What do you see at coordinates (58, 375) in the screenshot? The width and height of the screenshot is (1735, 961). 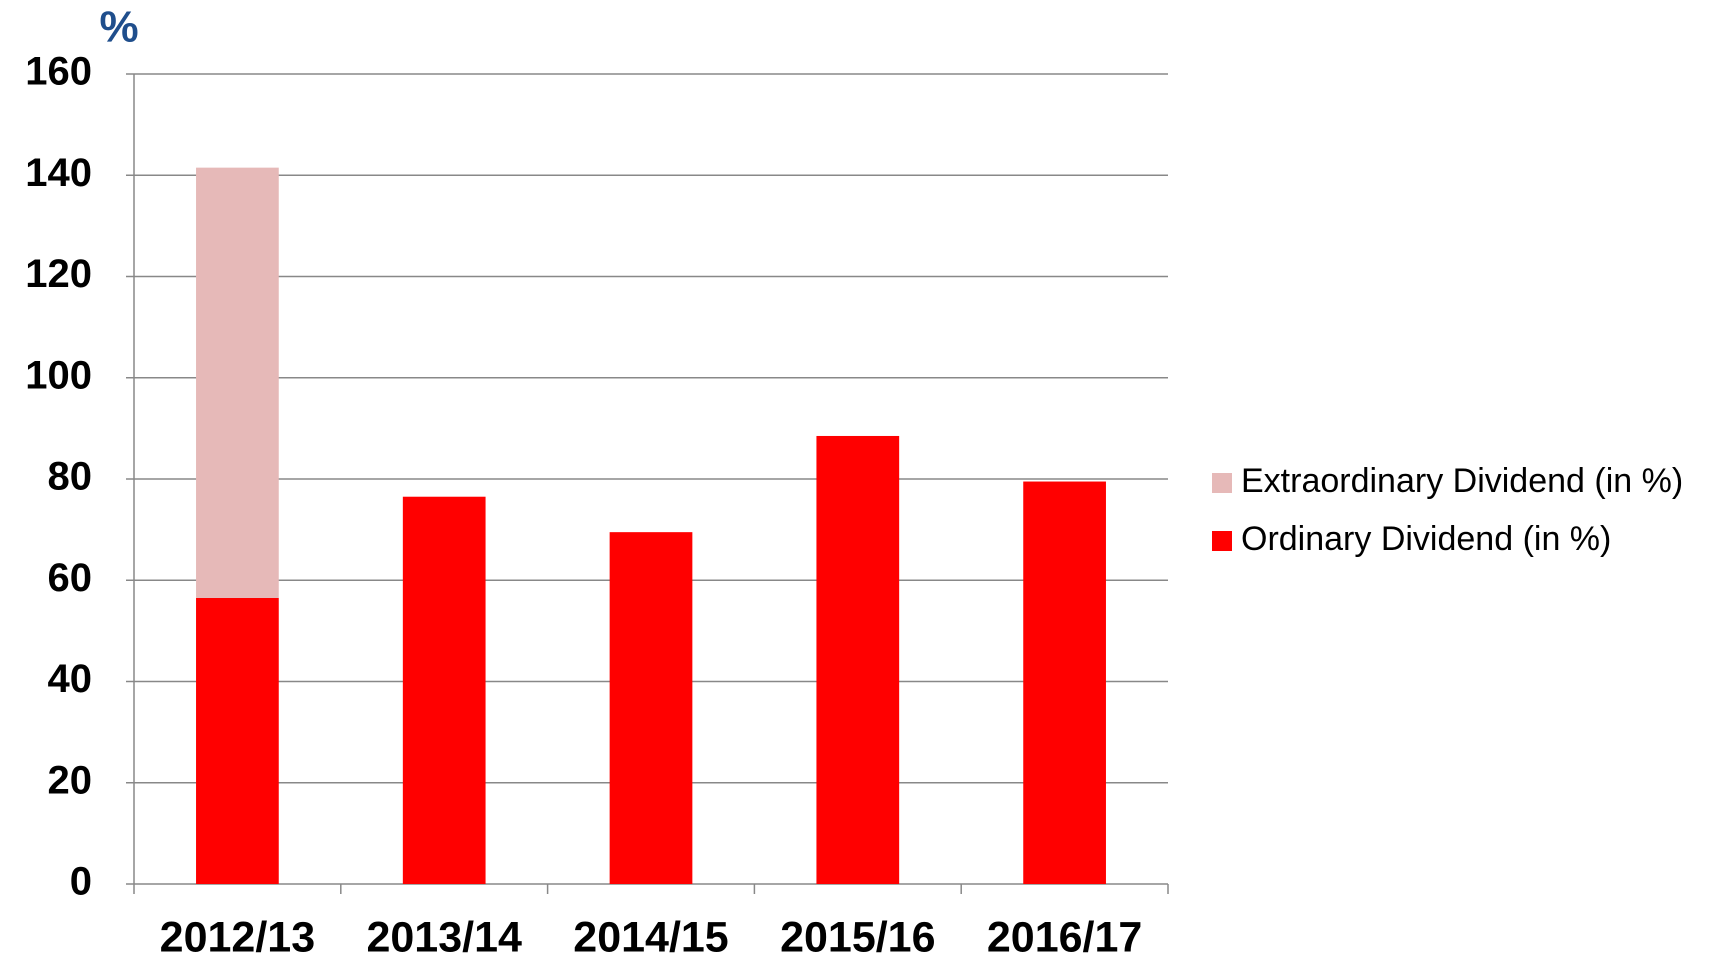 I see `y-tick-label: 100` at bounding box center [58, 375].